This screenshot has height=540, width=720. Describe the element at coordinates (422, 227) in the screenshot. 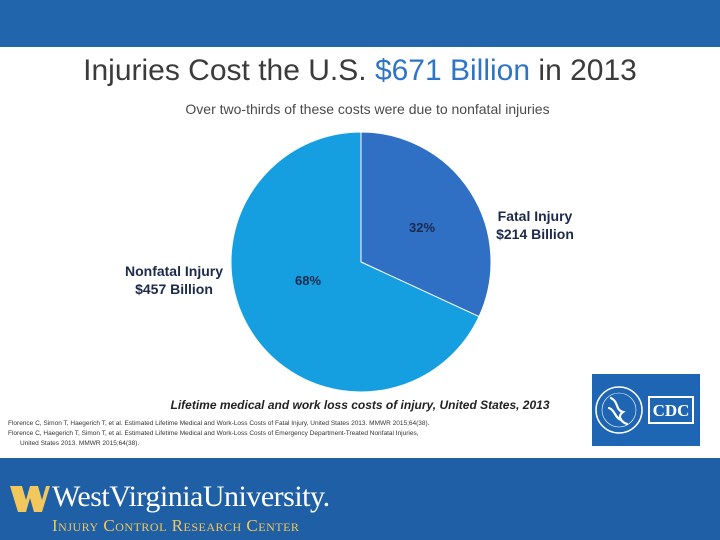

I see `pie-percent-fatal: 32%` at that location.